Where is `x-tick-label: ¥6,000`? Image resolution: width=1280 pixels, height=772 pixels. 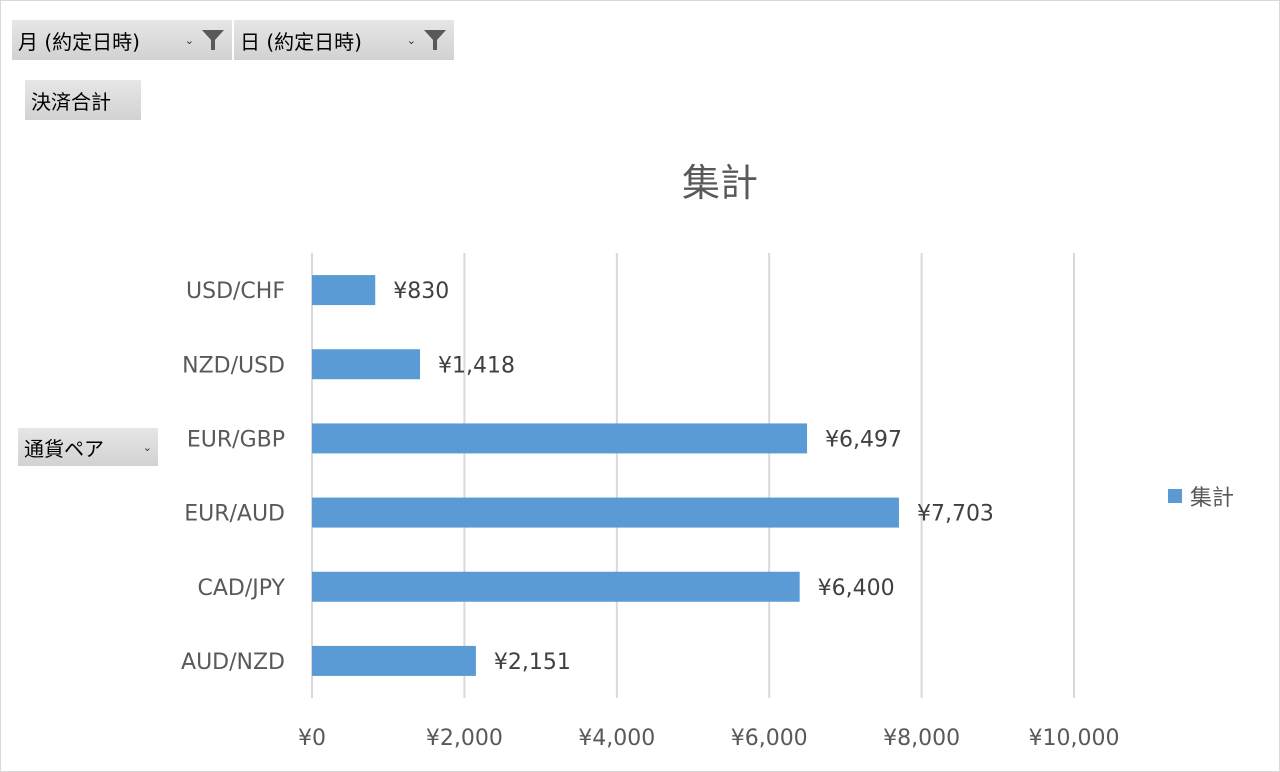 x-tick-label: ¥6,000 is located at coordinates (769, 738).